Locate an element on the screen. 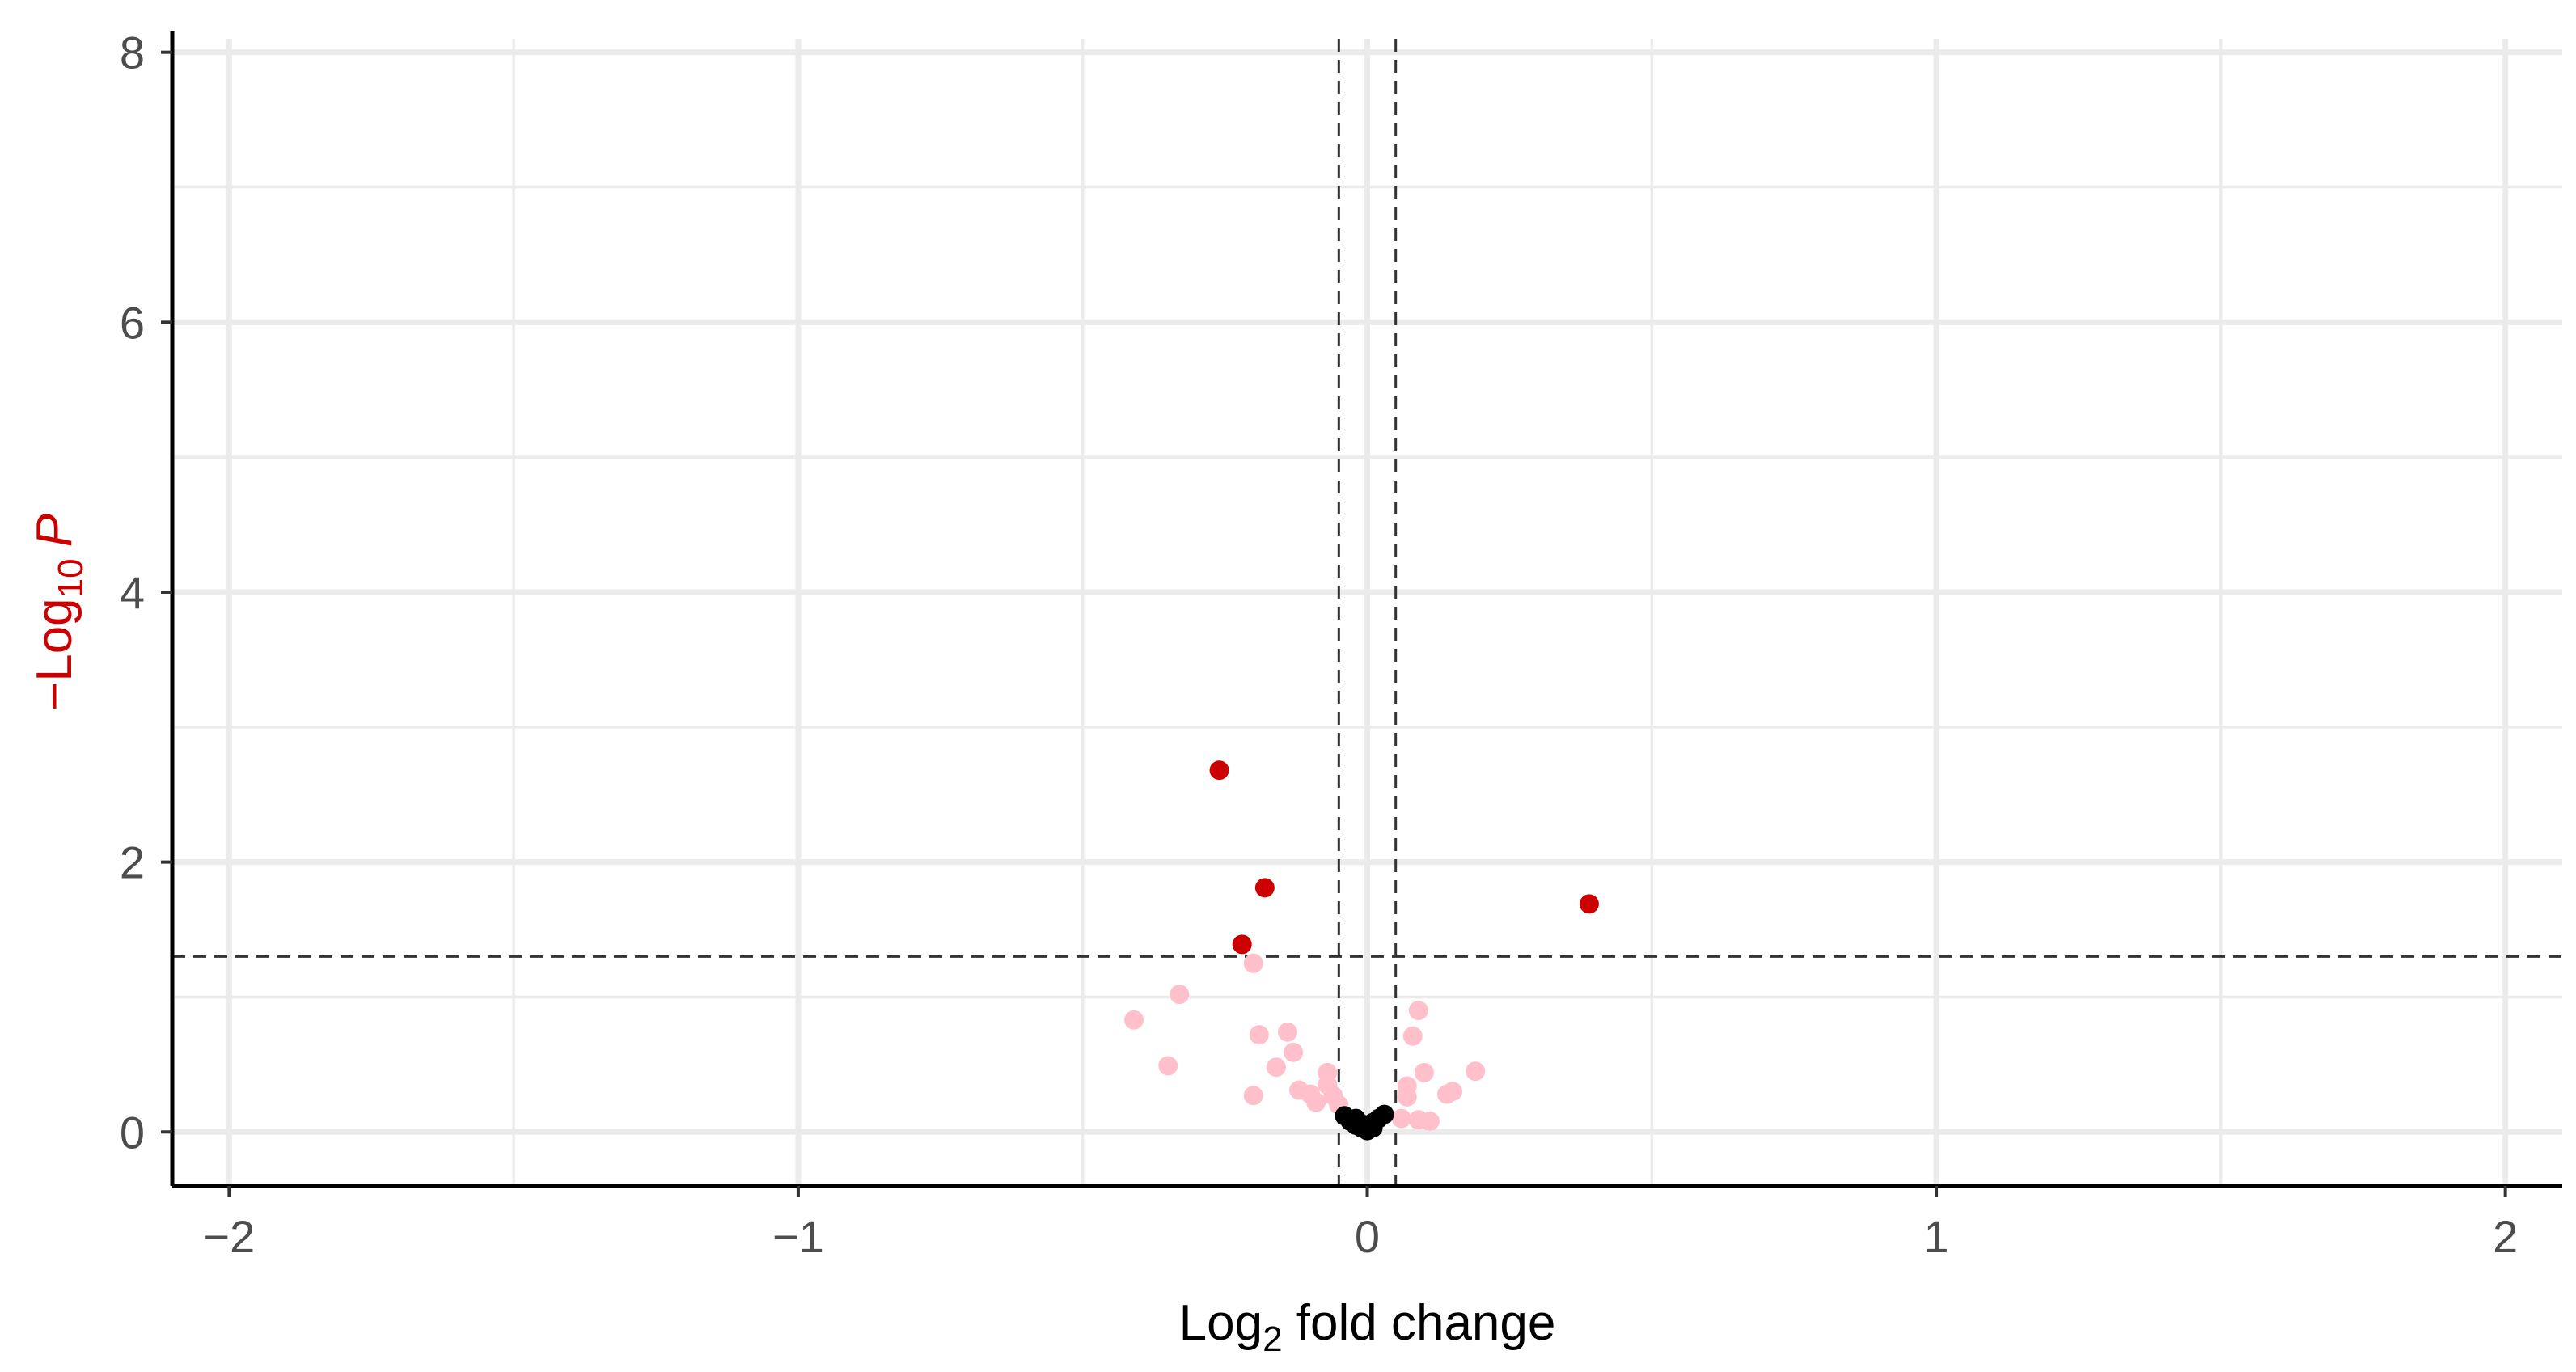 This screenshot has height=1372, width=2576. y-tick-label: 4 is located at coordinates (133, 592).